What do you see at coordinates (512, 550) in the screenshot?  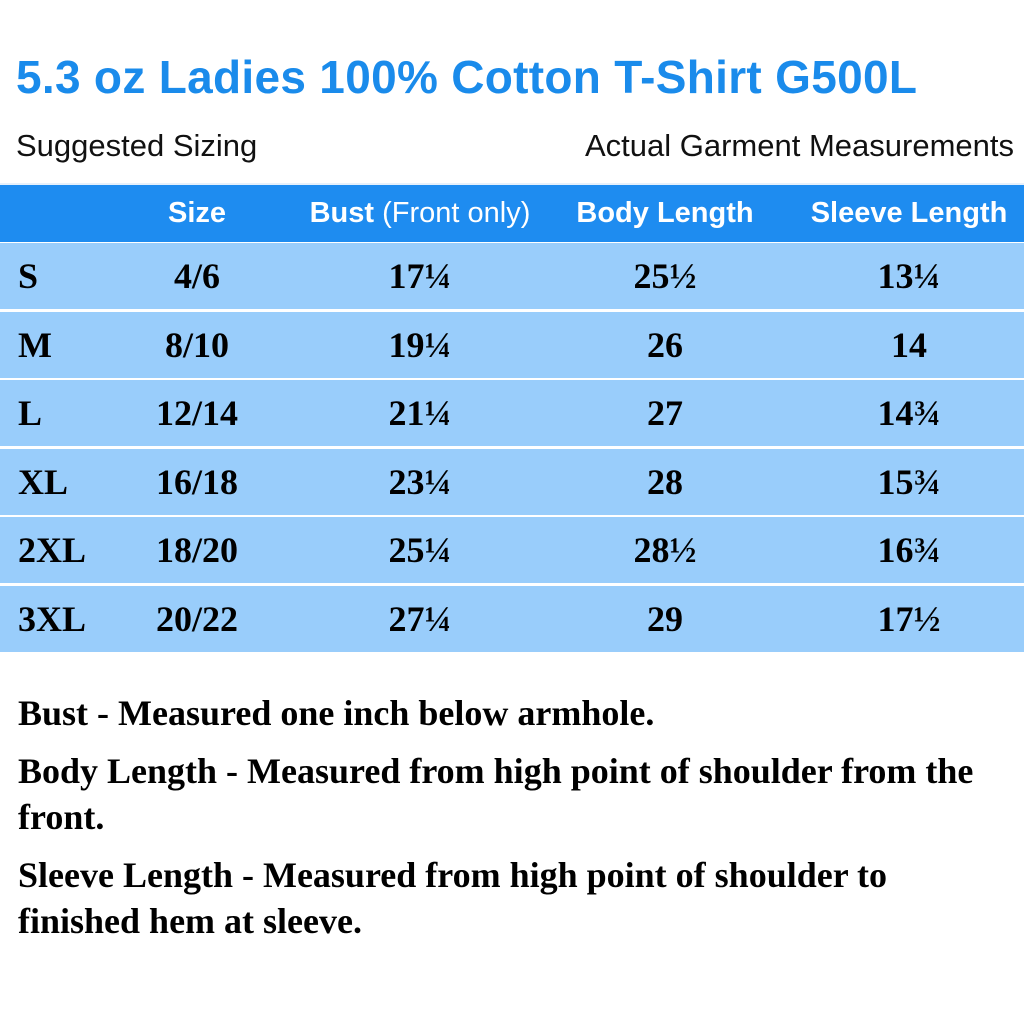 I see `table-row: 2XL 18/20 25¼ 28½ 16¾` at bounding box center [512, 550].